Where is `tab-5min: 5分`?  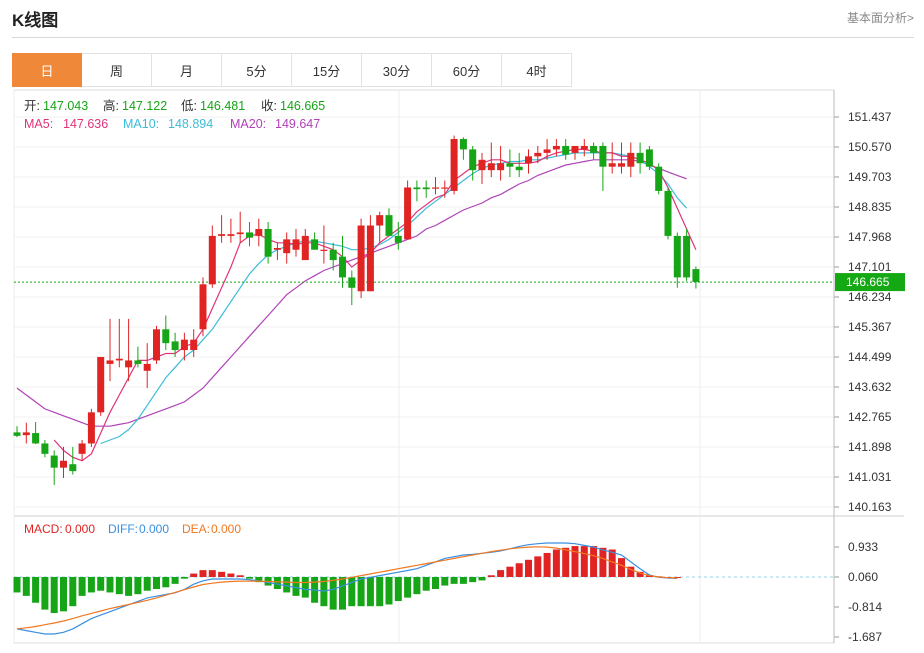 tab-5min: 5分 is located at coordinates (257, 70).